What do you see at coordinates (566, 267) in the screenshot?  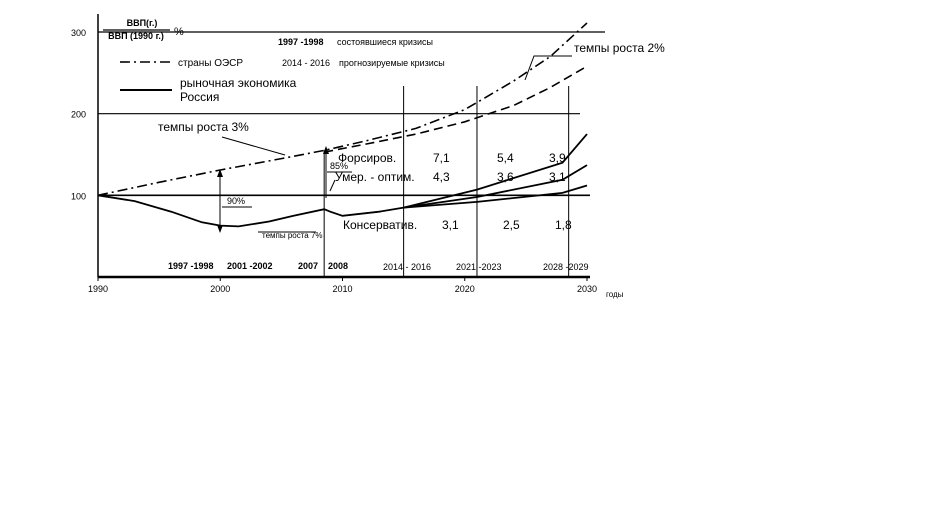 I see `period-label-2028: 2028 -2029` at bounding box center [566, 267].